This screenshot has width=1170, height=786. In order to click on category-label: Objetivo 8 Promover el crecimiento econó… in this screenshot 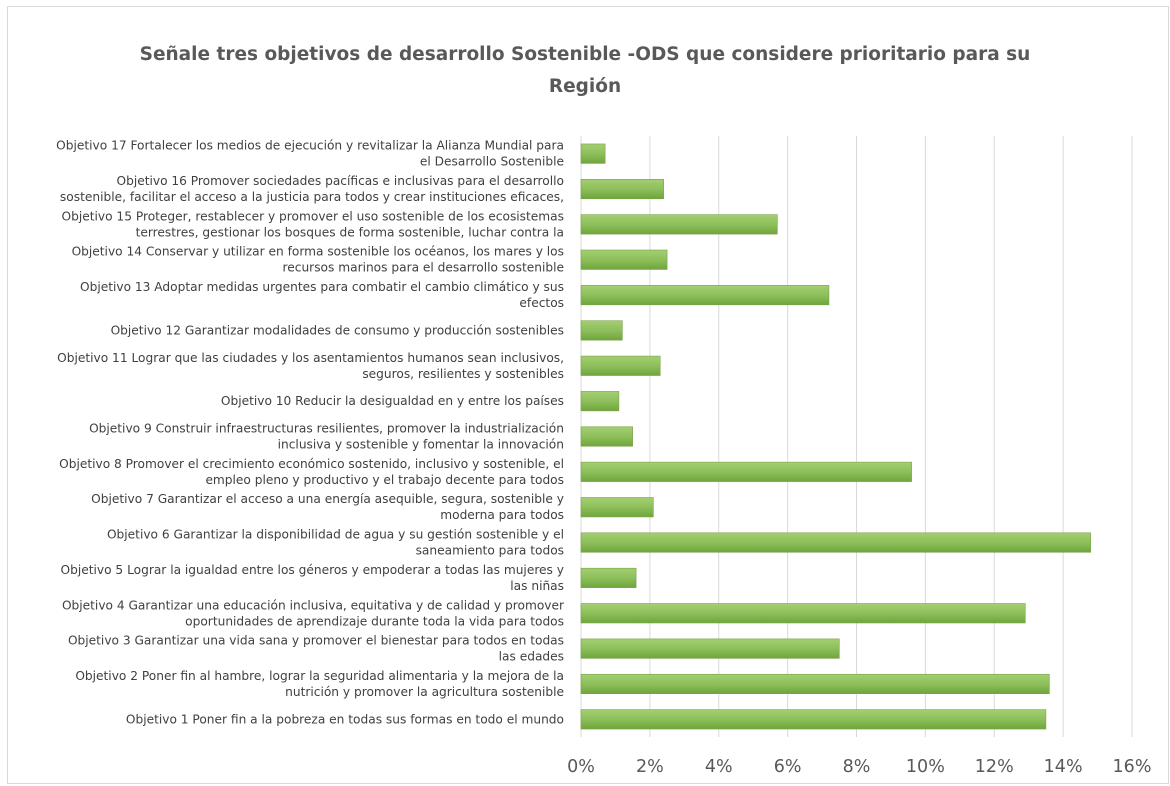, I will do `click(311, 464)`.